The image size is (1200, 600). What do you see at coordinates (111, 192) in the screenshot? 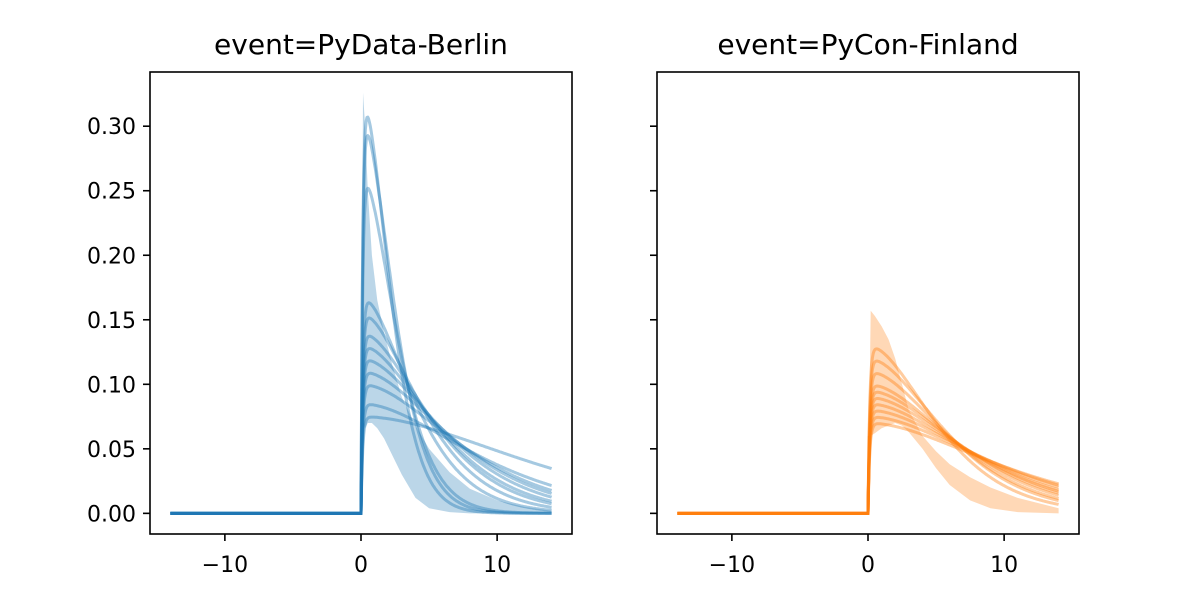
I see `y-tick-label: 0.25` at bounding box center [111, 192].